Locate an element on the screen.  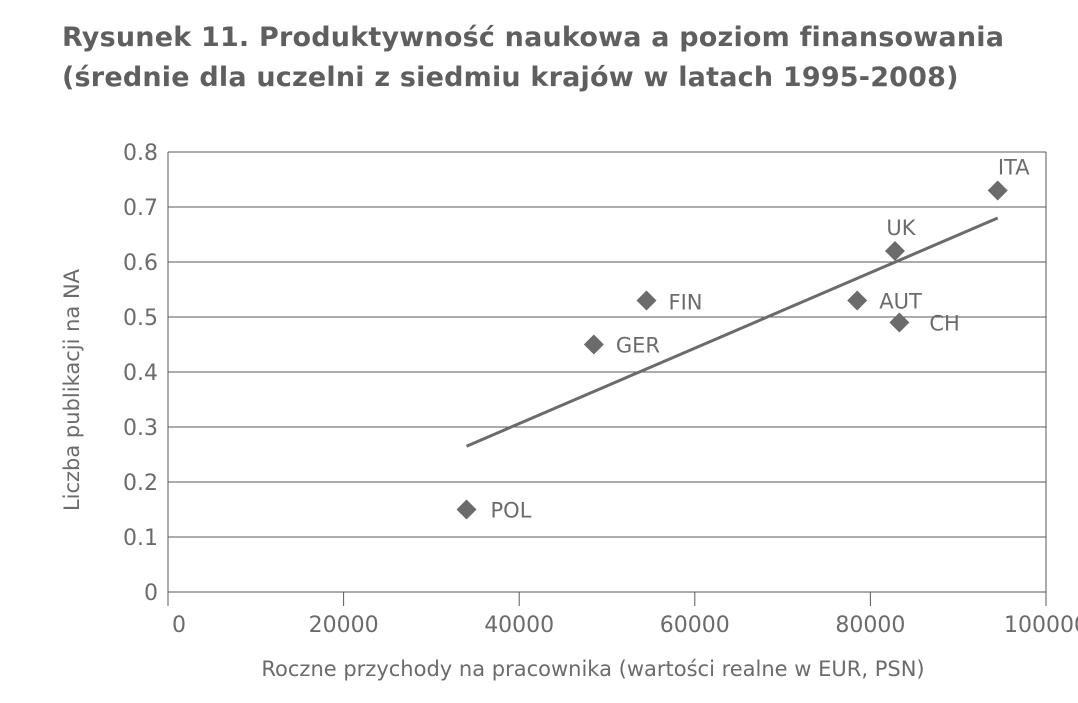
point-label-pol: POL is located at coordinates (511, 511).